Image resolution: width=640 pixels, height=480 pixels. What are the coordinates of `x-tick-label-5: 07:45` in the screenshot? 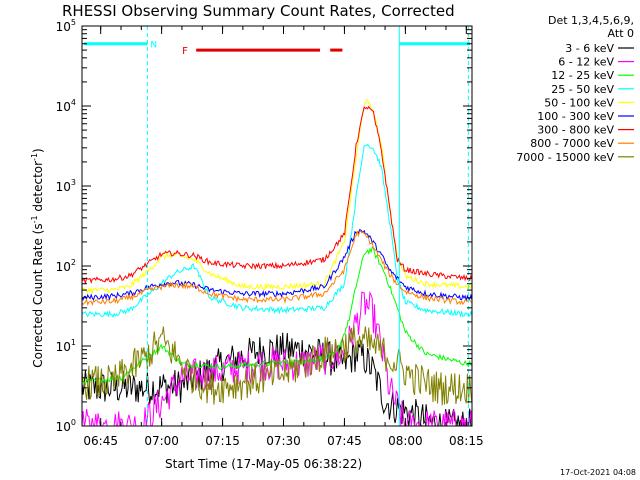 It's located at (344, 441).